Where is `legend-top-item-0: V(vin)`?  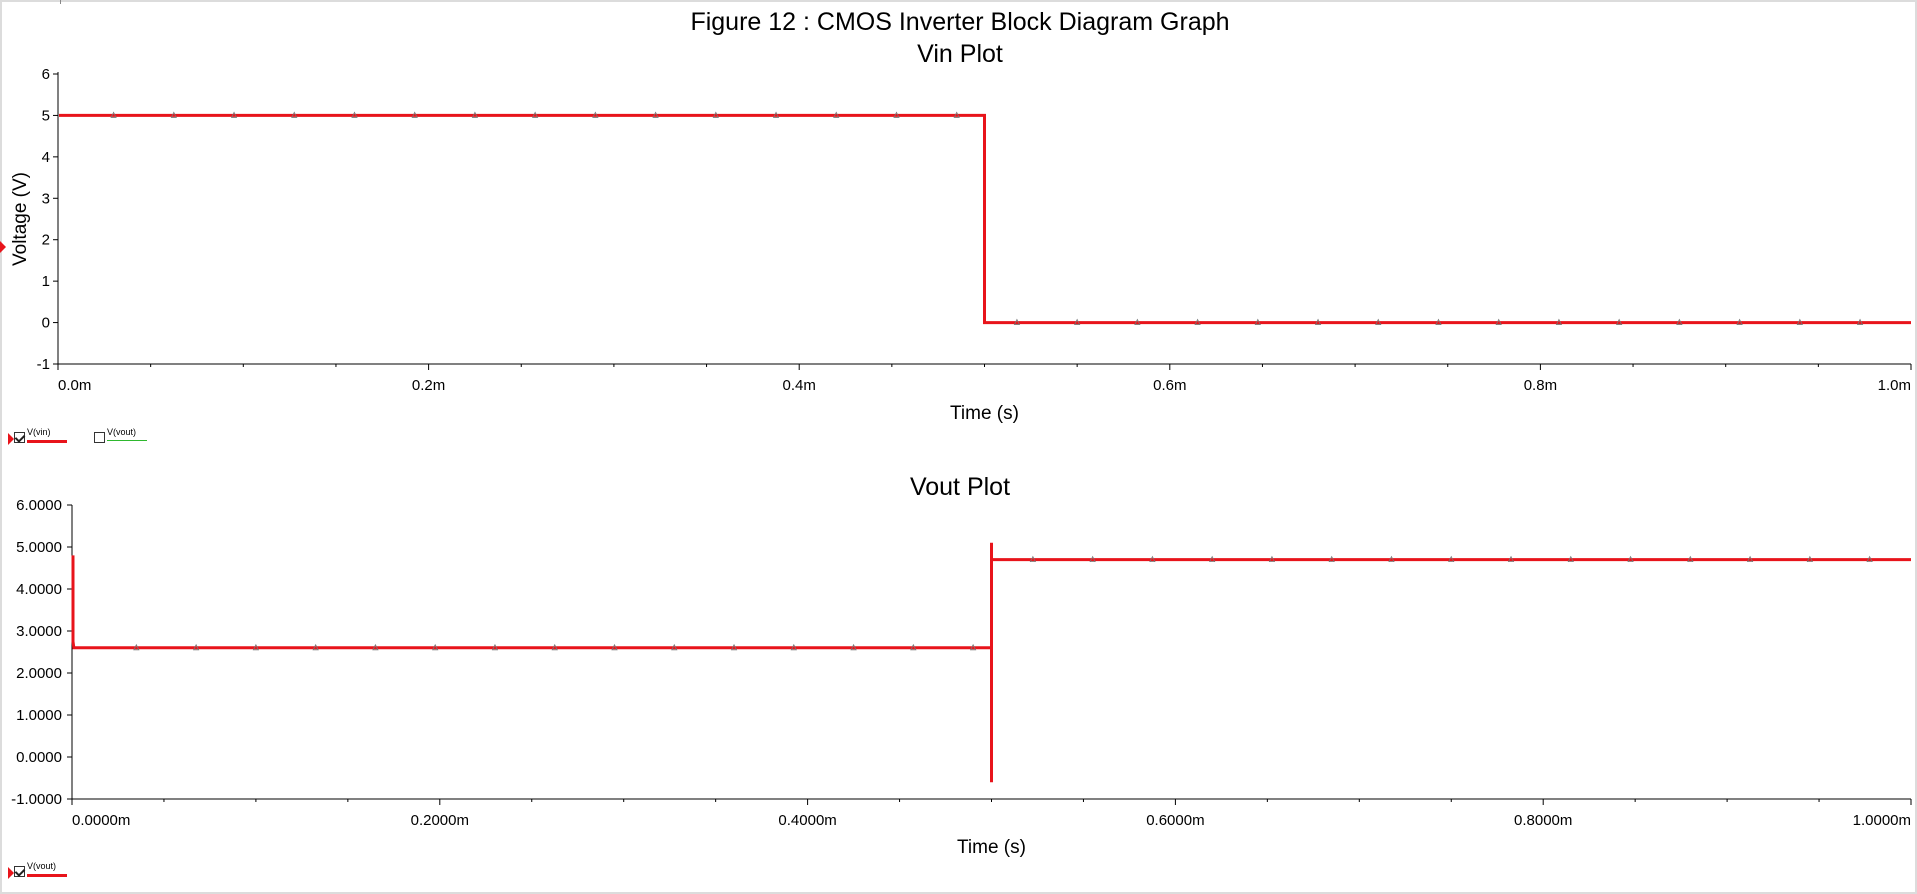 legend-top-item-0: V(vin) is located at coordinates (47, 435).